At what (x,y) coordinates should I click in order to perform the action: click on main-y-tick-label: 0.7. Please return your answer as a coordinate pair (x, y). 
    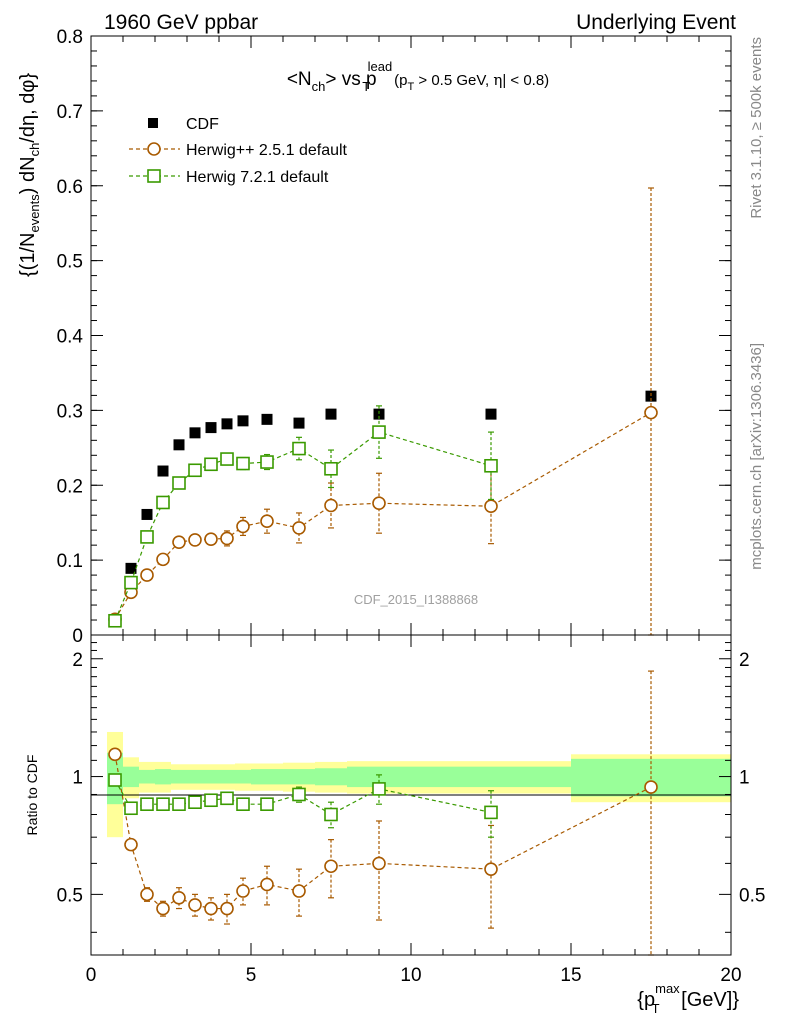
    Looking at the image, I should click on (70, 112).